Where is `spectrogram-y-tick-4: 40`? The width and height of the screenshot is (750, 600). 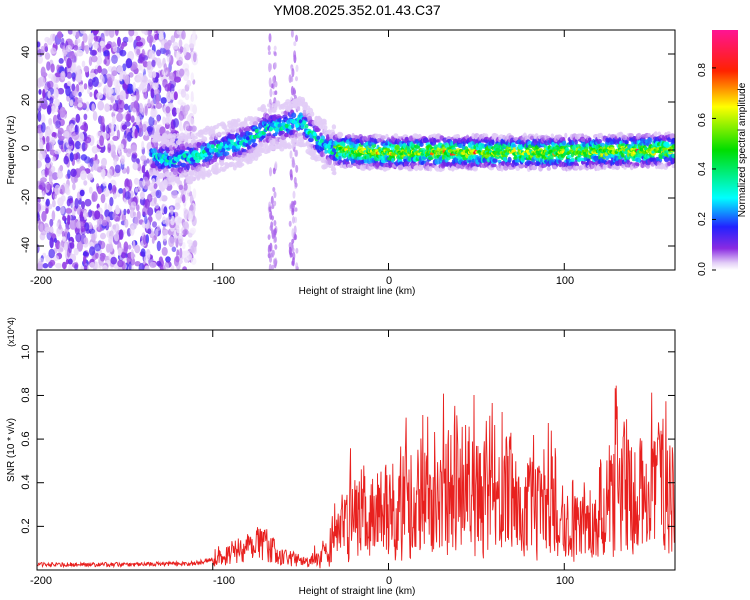
spectrogram-y-tick-4: 40 is located at coordinates (26, 52).